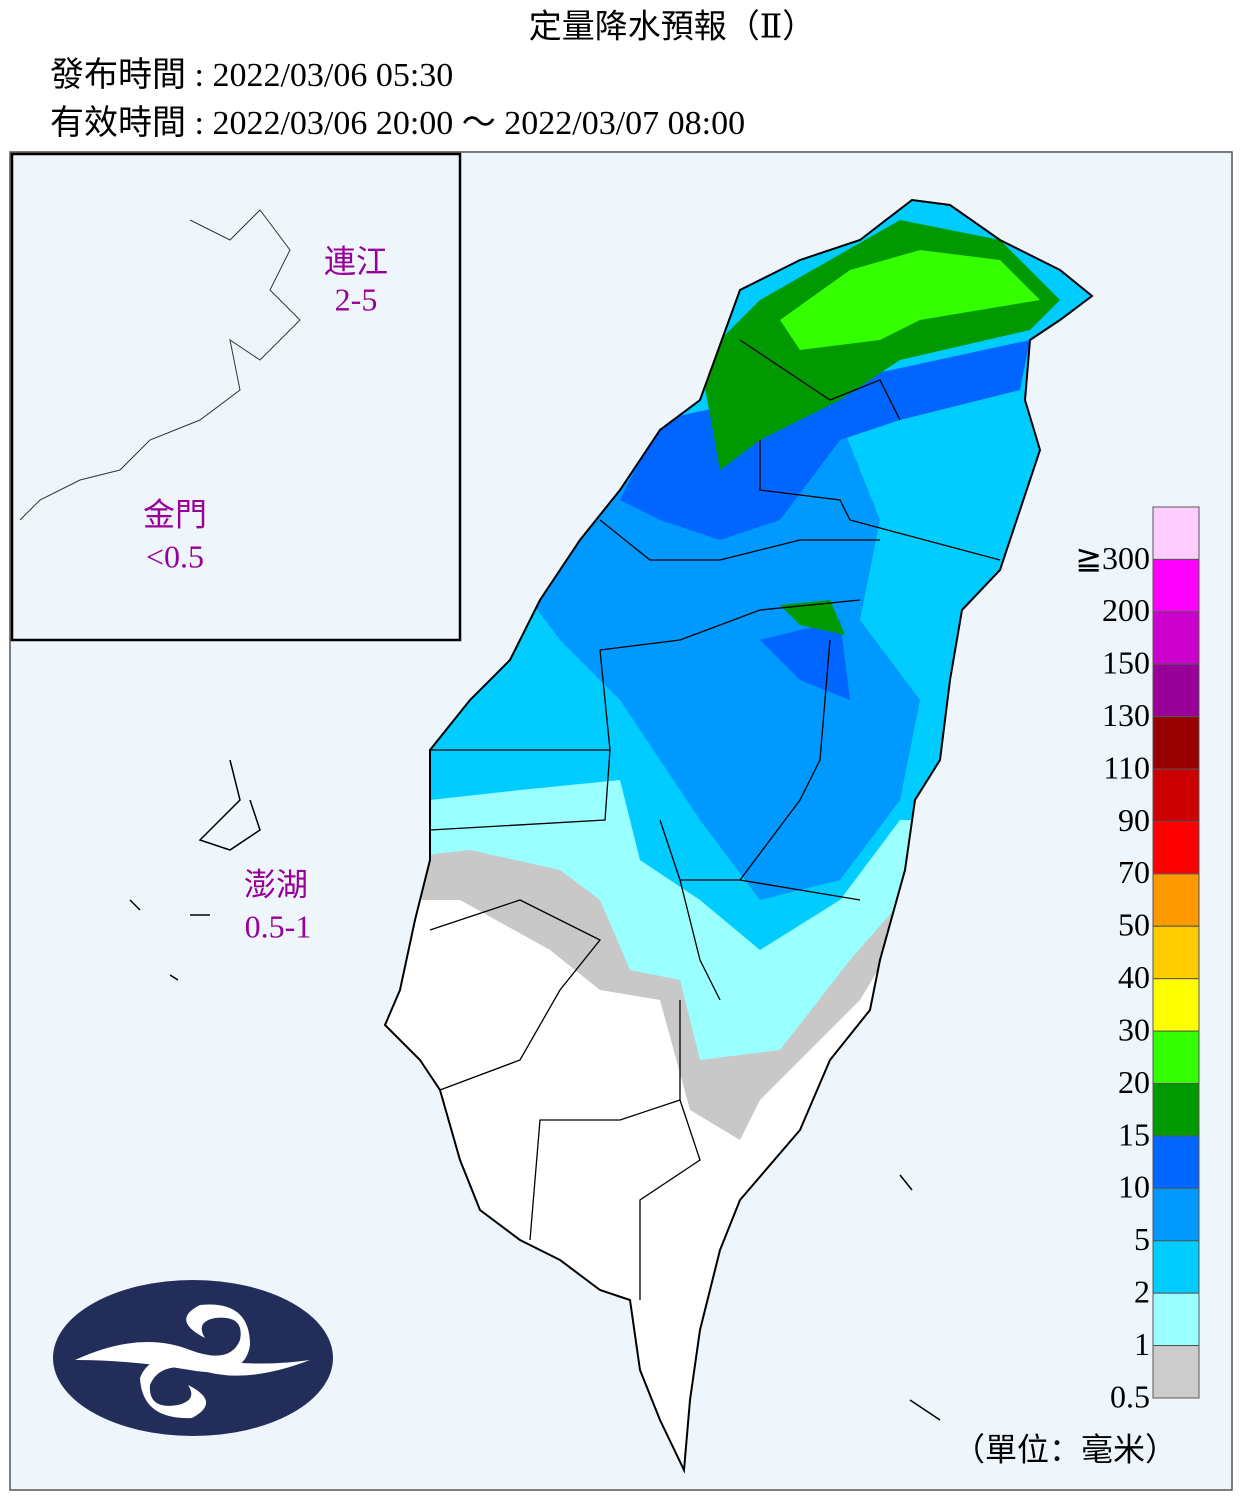 Image resolution: width=1245 pixels, height=1505 pixels. I want to click on legend-label: 2, so click(1142, 1292).